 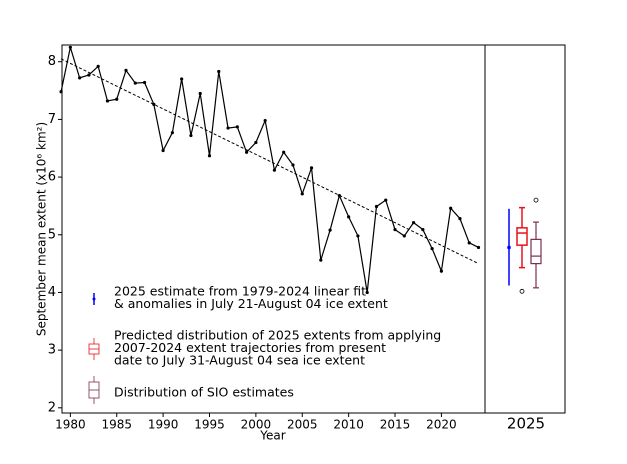 I want to click on estimate-point, so click(x=509, y=247).